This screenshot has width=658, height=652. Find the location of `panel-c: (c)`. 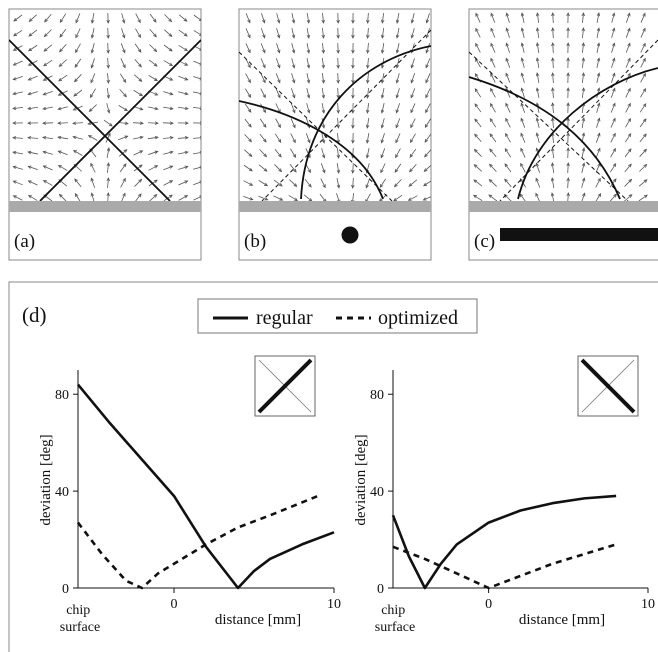

panel-c: (c) is located at coordinates (563, 134).